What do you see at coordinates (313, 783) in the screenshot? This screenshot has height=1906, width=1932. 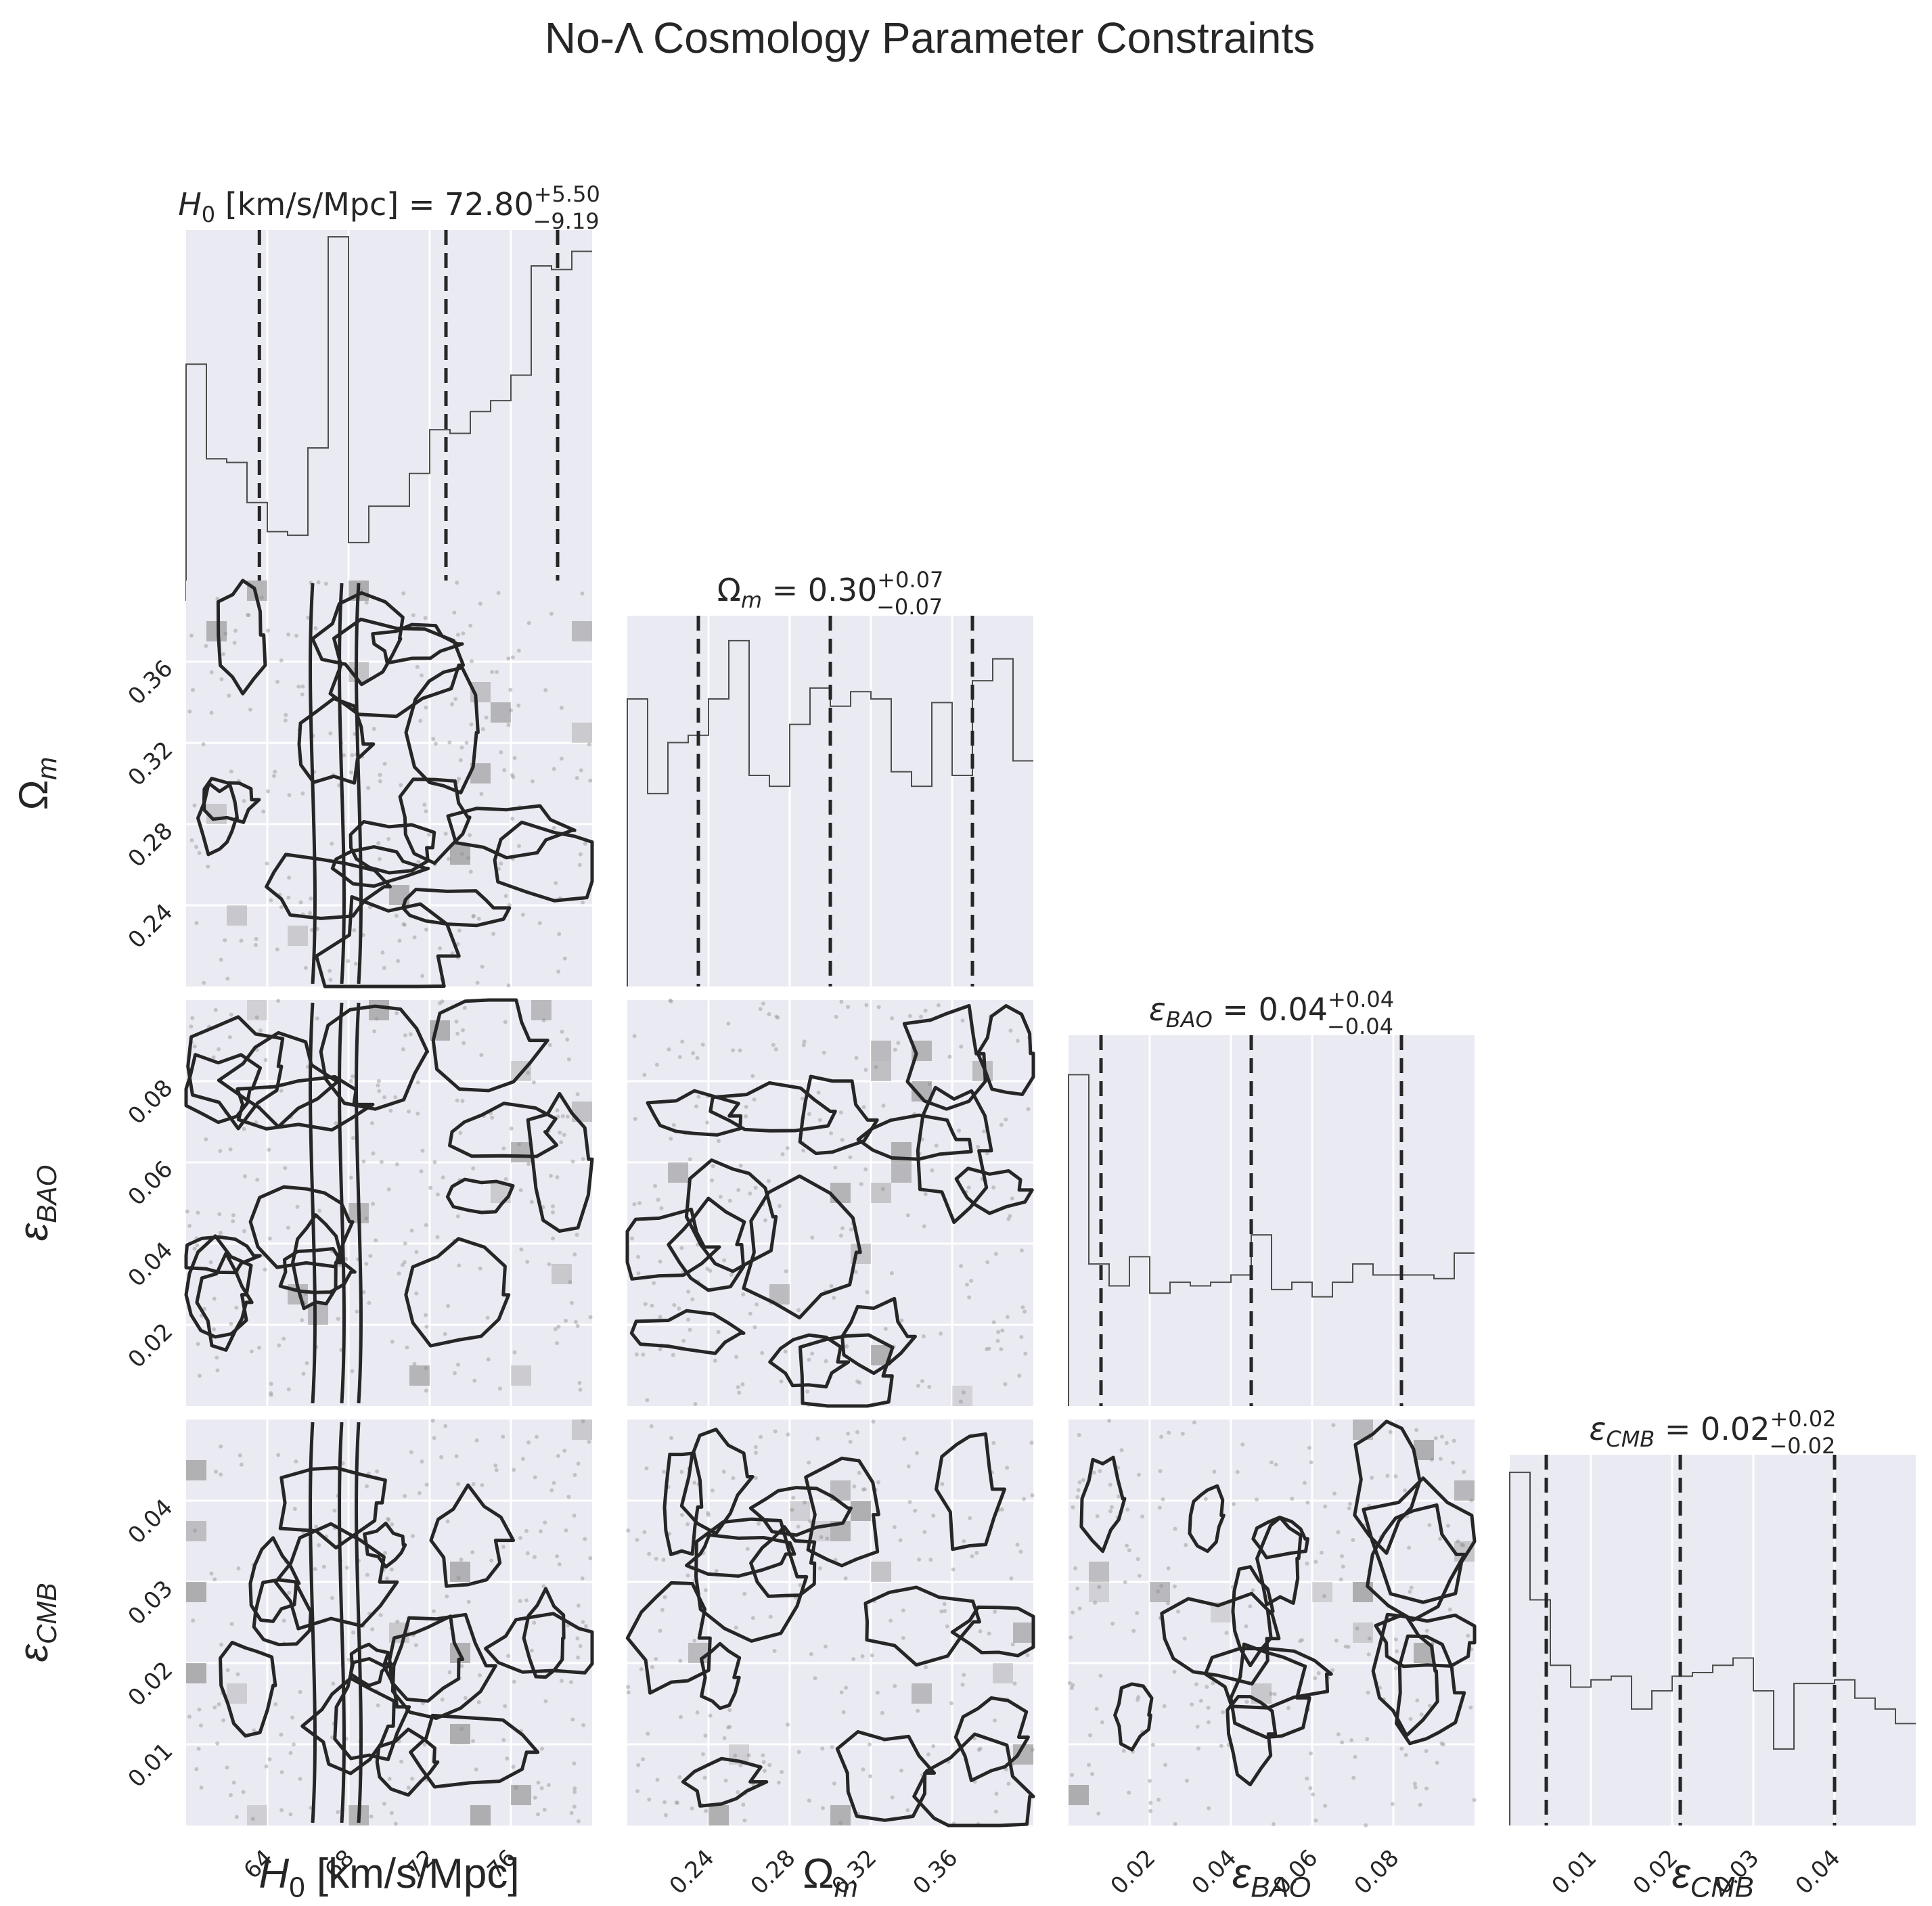 I see `contour-ridge` at bounding box center [313, 783].